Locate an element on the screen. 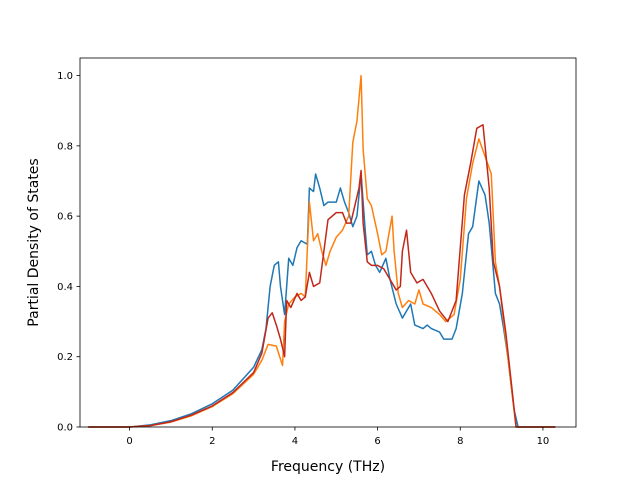  y-tick-label: 0.4 is located at coordinates (65, 287).